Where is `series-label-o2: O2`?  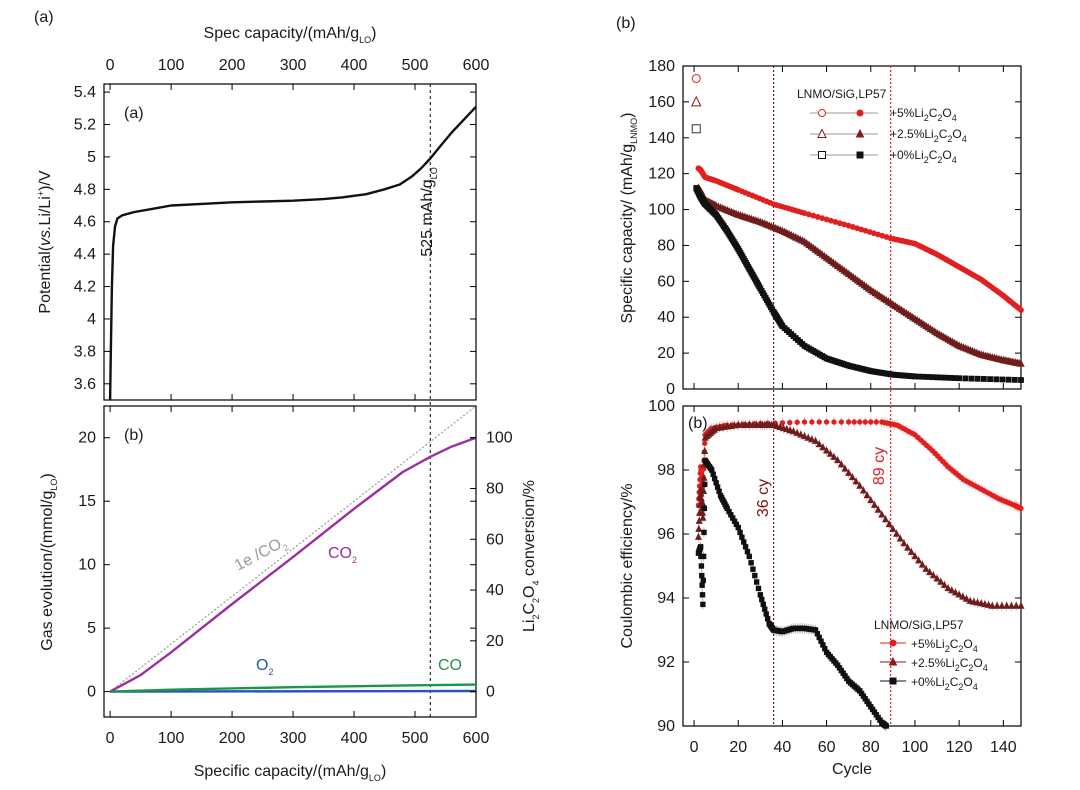
series-label-o2: O2 is located at coordinates (264, 667).